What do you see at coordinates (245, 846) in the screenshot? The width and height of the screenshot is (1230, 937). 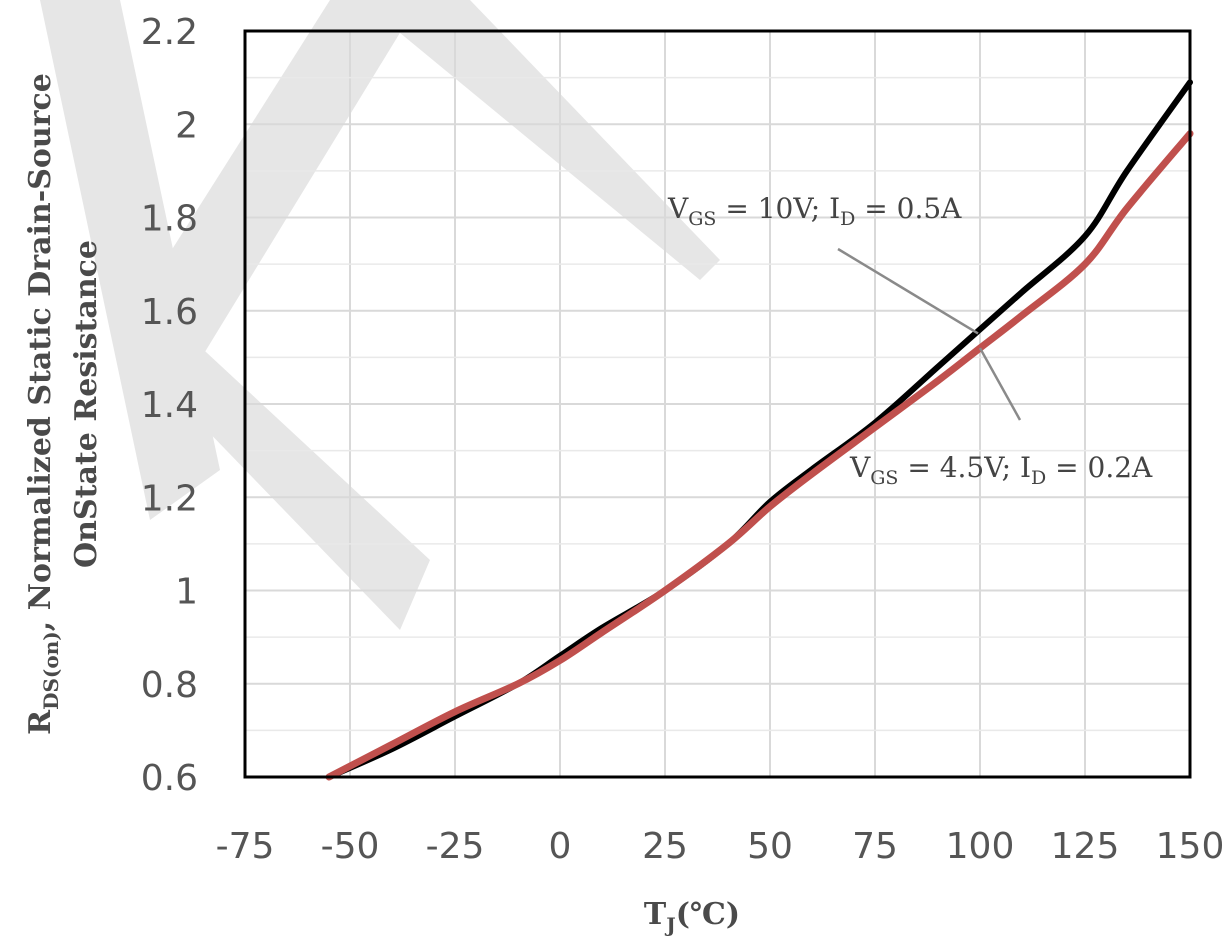 I see `x-tick-label: -75` at bounding box center [245, 846].